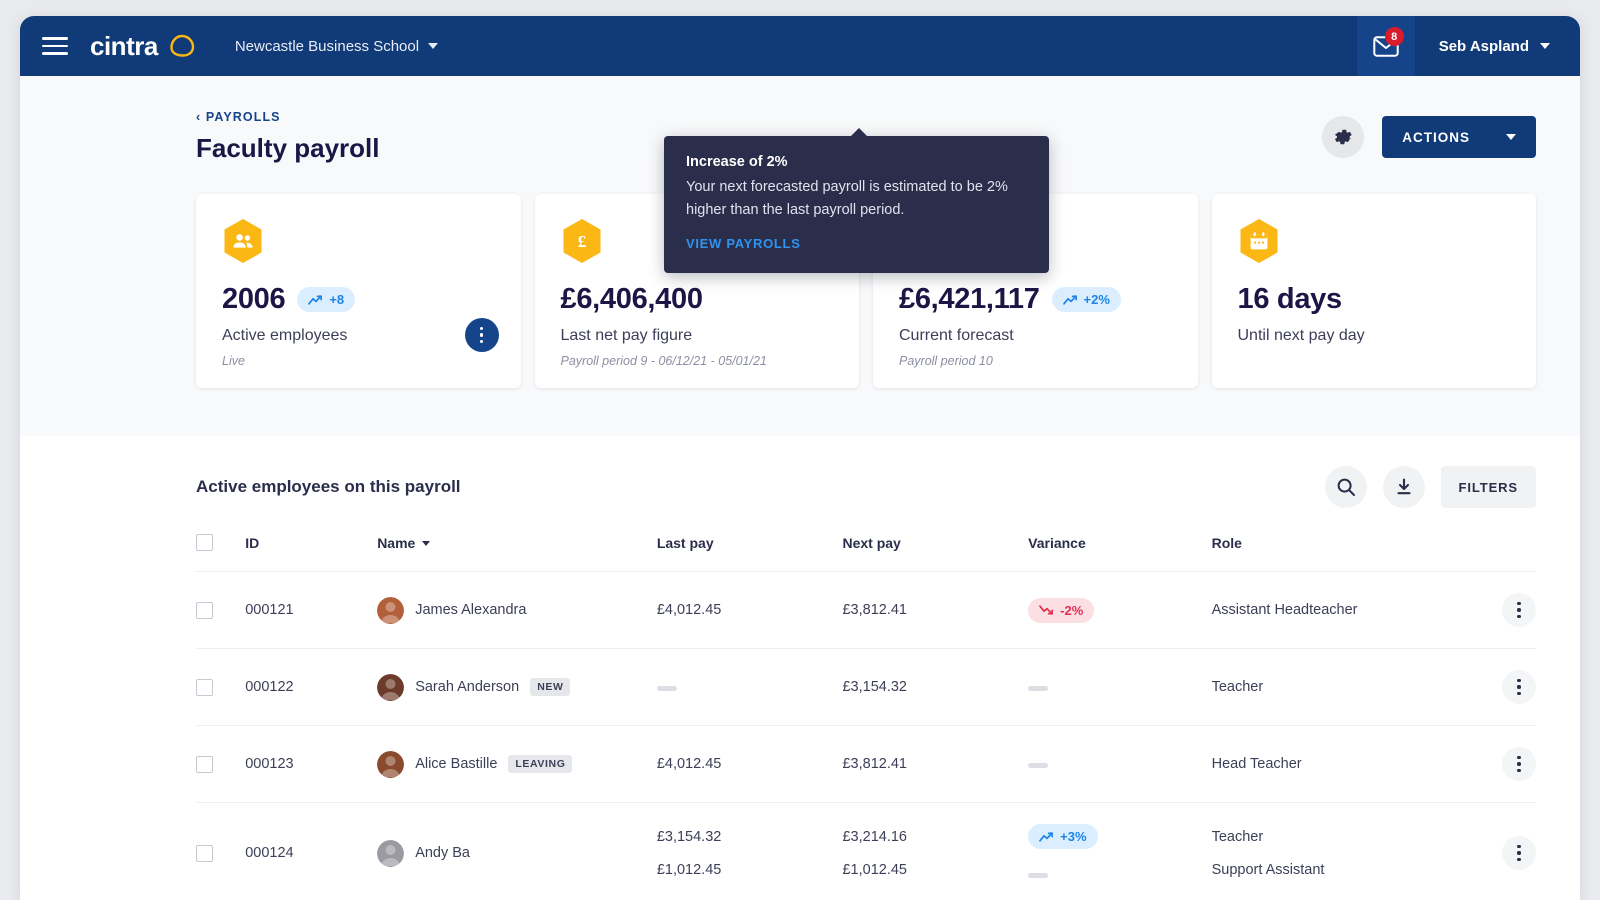 This screenshot has height=900, width=1600. Describe the element at coordinates (874, 610) in the screenshot. I see `pay-value: £3,812.41` at that location.